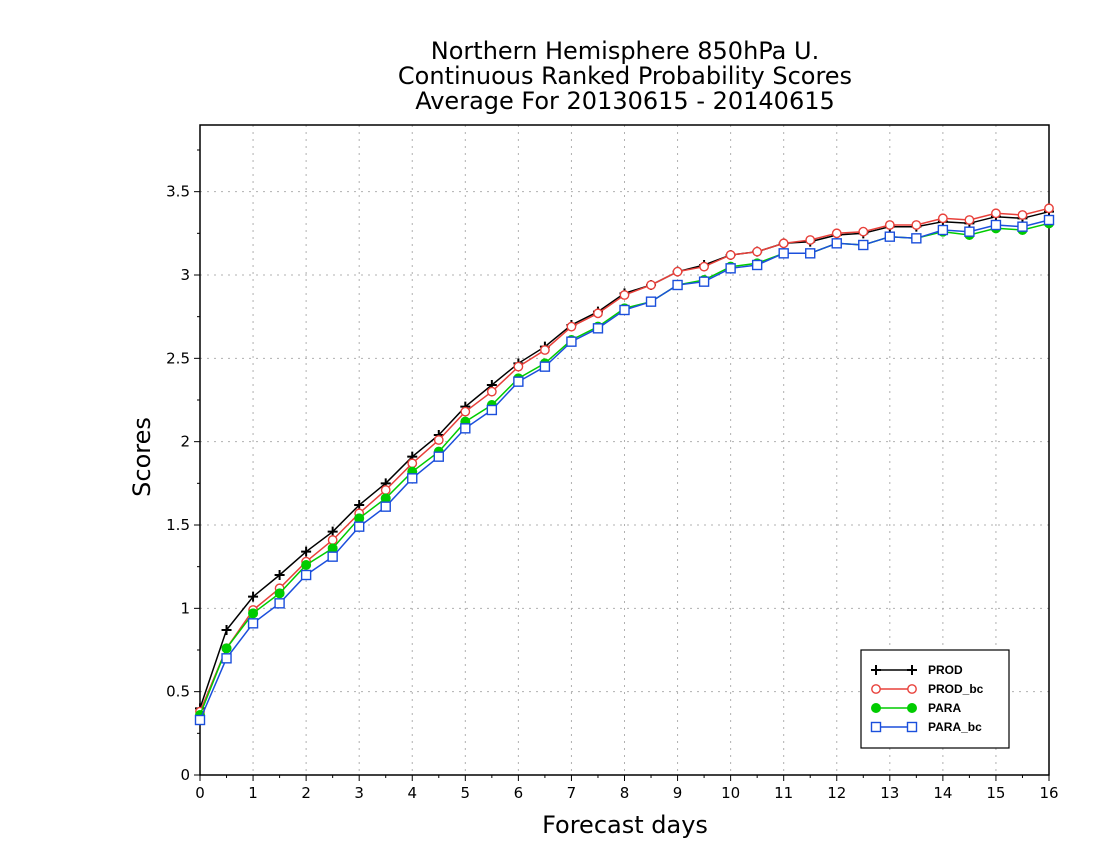  I want to click on y-tick-label: 3.5, so click(178, 192).